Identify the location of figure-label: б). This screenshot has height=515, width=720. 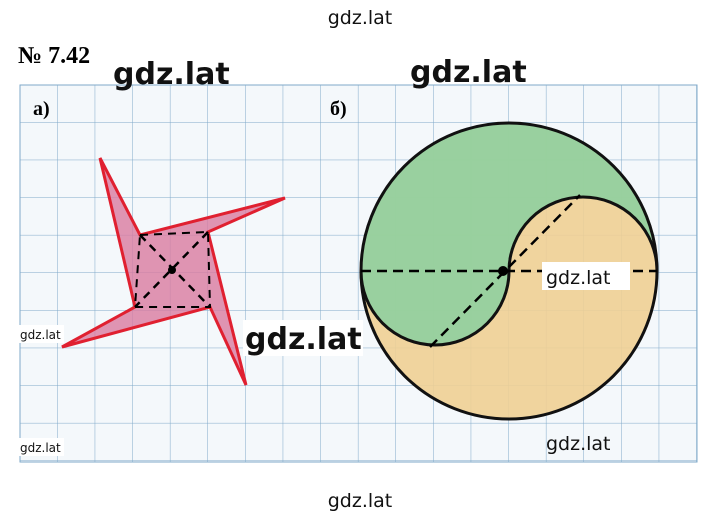
(338, 109).